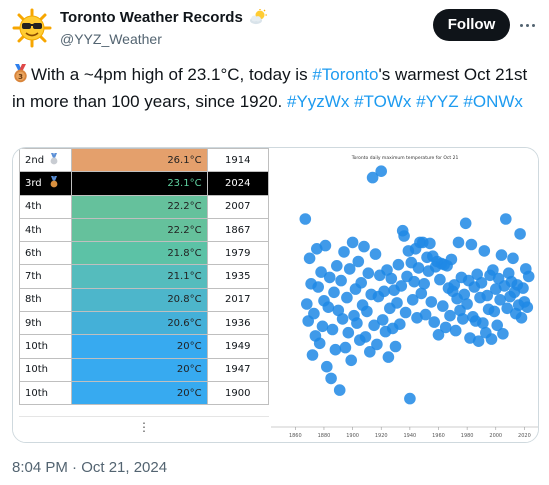  What do you see at coordinates (238, 369) in the screenshot?
I see `year-cell: 1947` at bounding box center [238, 369].